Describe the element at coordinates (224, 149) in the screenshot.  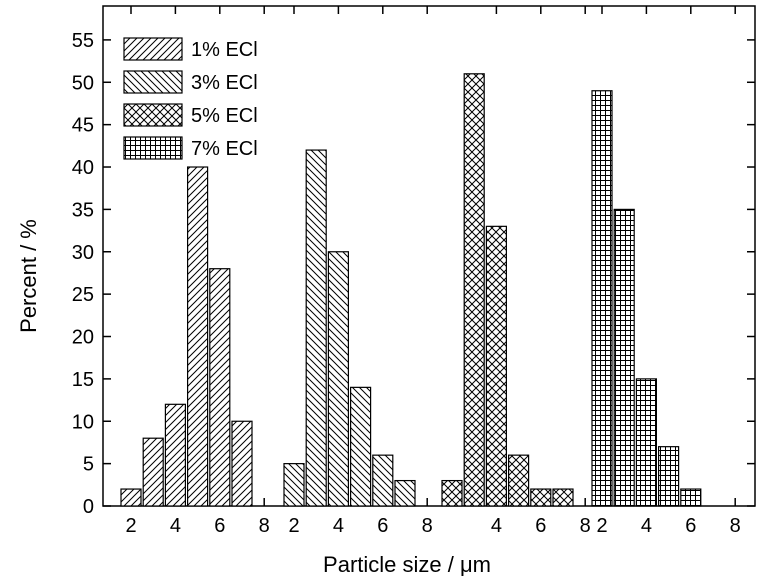
I see `legend-label: 7% ECl` at that location.